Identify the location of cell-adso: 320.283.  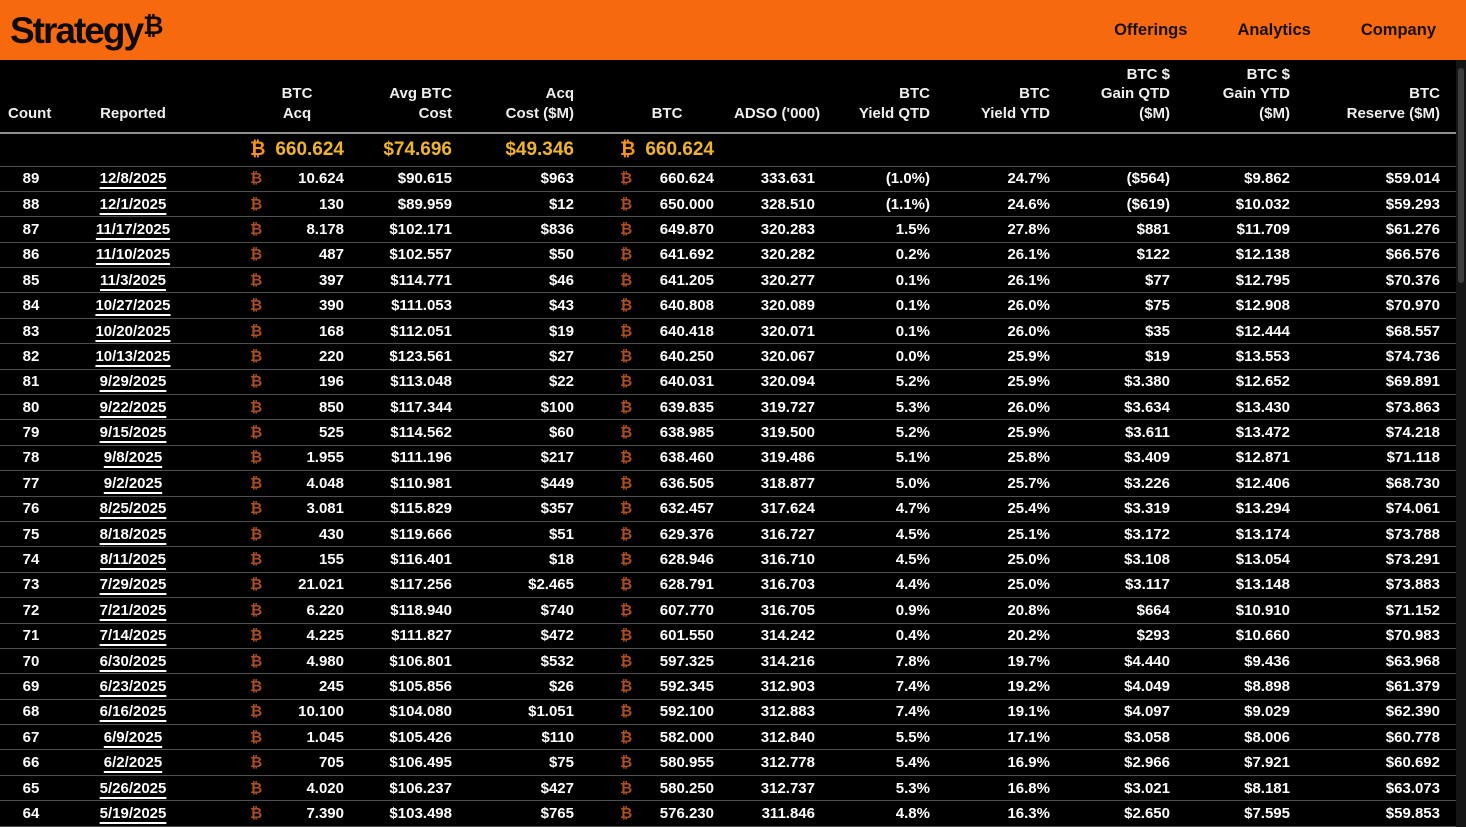
(787, 229).